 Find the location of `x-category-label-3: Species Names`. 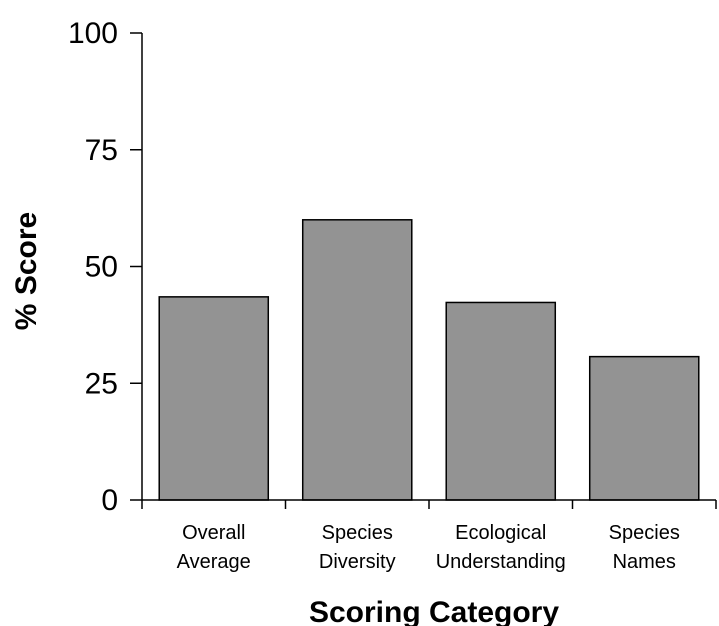

x-category-label-3: Species Names is located at coordinates (644, 547).